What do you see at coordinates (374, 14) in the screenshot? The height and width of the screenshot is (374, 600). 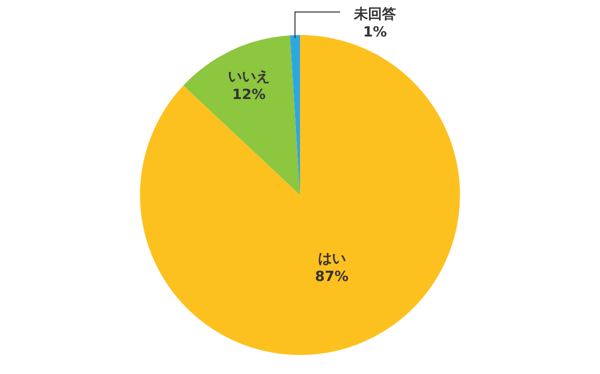 I see `slice-label: 未回答` at bounding box center [374, 14].